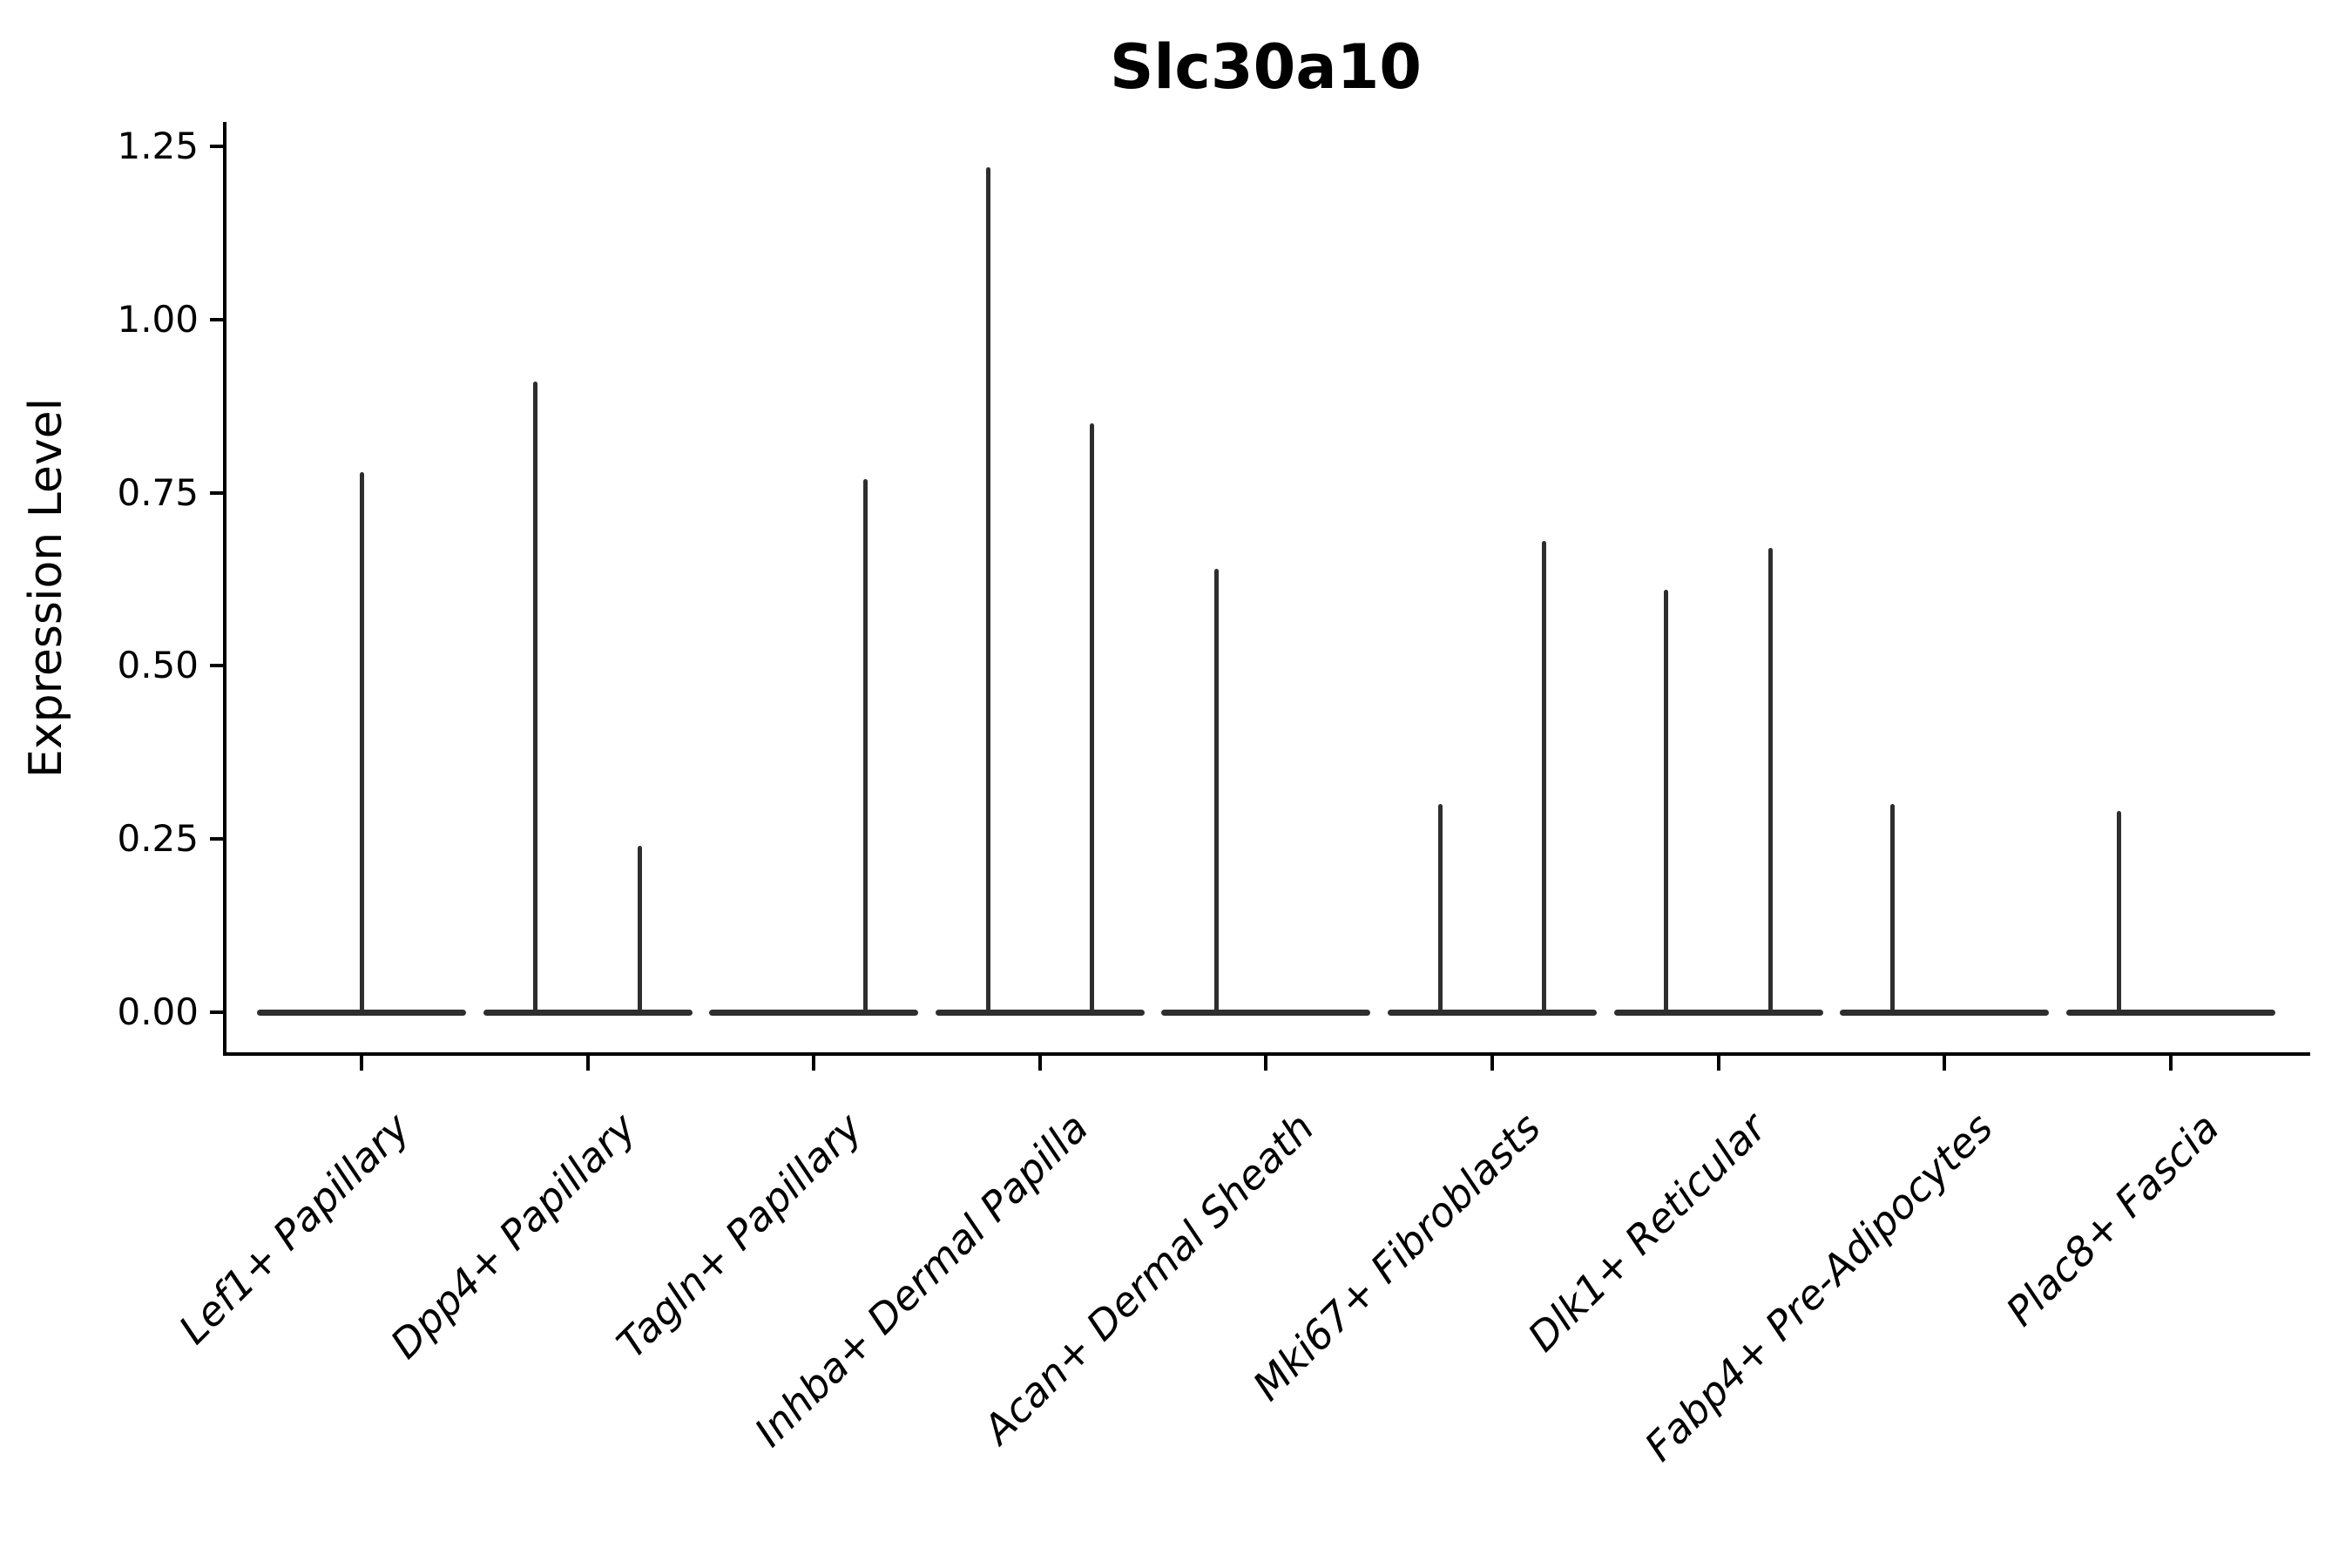 This screenshot has height=1568, width=2352. What do you see at coordinates (158, 492) in the screenshot?
I see `y-tick-label: 0.75` at bounding box center [158, 492].